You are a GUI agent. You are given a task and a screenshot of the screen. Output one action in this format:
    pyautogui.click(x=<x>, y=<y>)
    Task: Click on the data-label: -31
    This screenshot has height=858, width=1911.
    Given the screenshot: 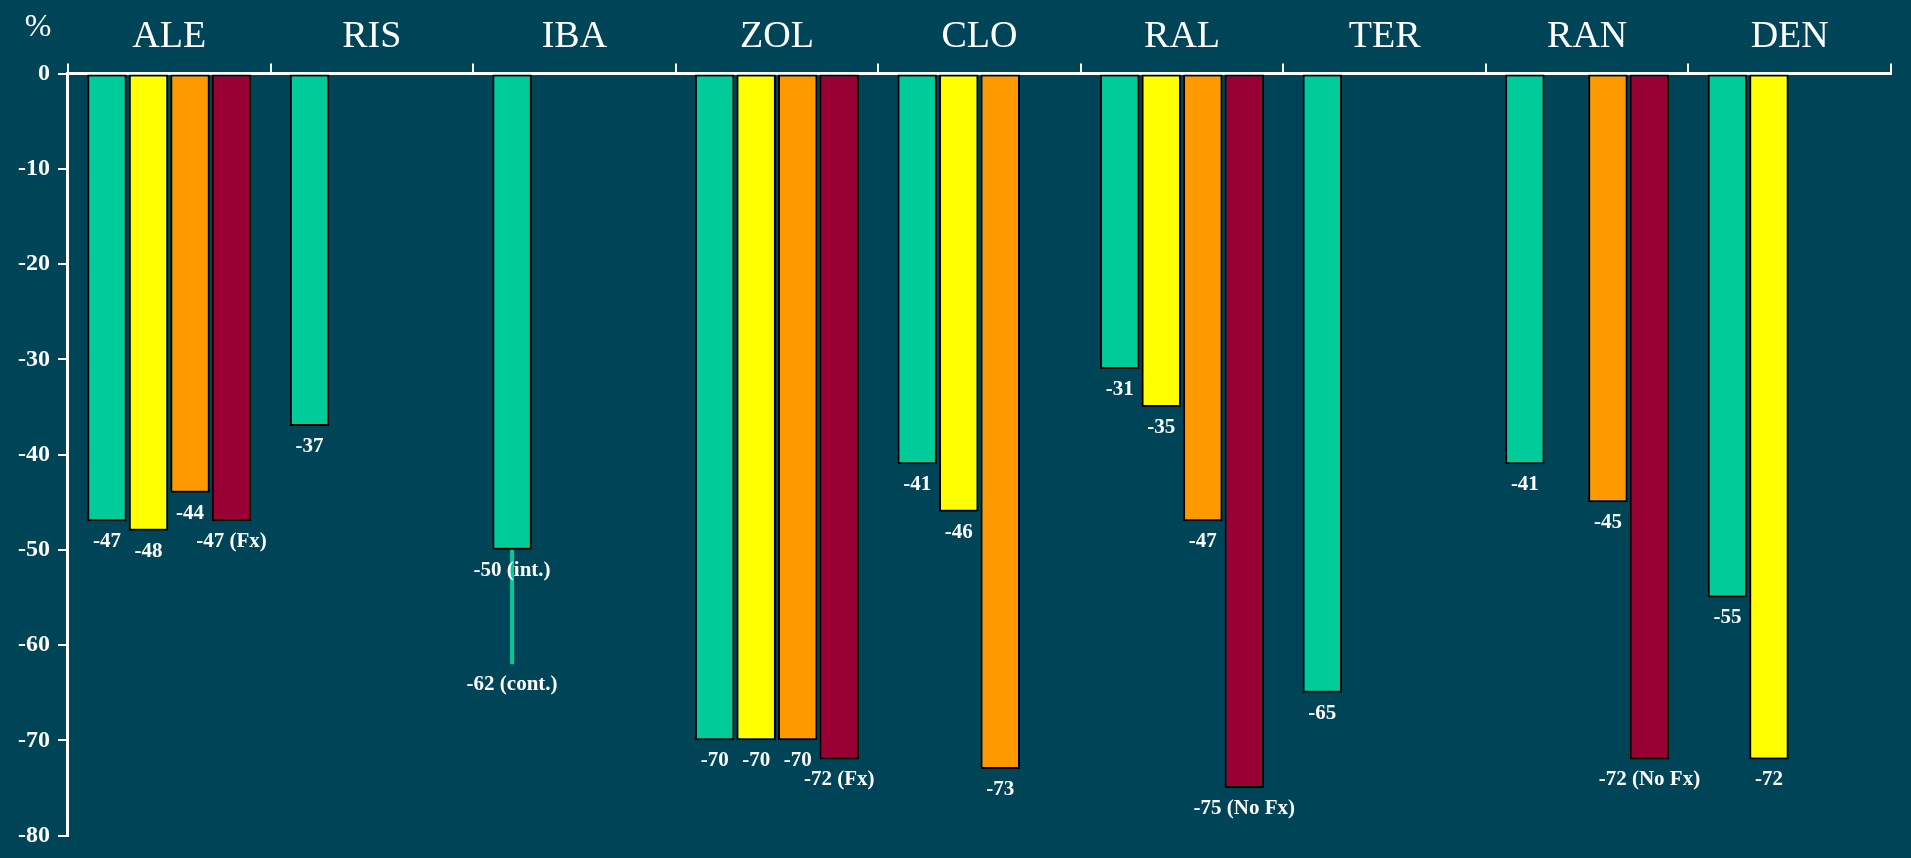 What is the action you would take?
    pyautogui.click(x=1119, y=387)
    